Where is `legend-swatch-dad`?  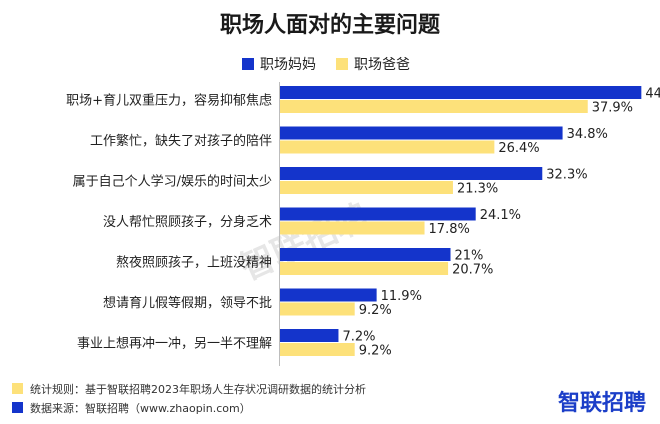 legend-swatch-dad is located at coordinates (342, 64).